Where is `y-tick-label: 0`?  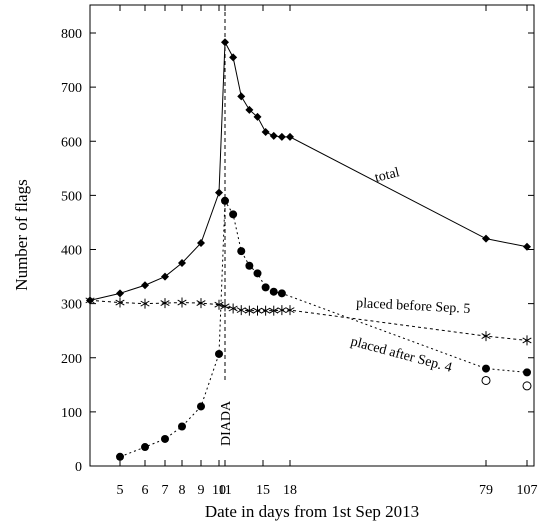 y-tick-label: 0 is located at coordinates (78, 467).